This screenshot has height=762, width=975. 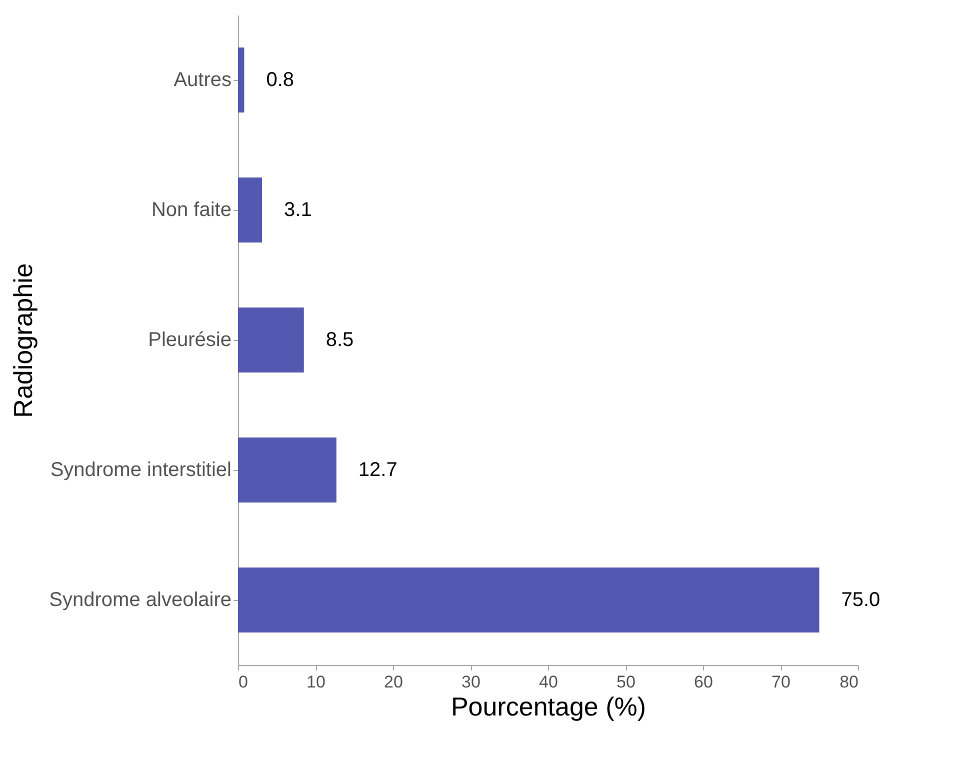 I want to click on x-tick-label: 70, so click(x=781, y=682).